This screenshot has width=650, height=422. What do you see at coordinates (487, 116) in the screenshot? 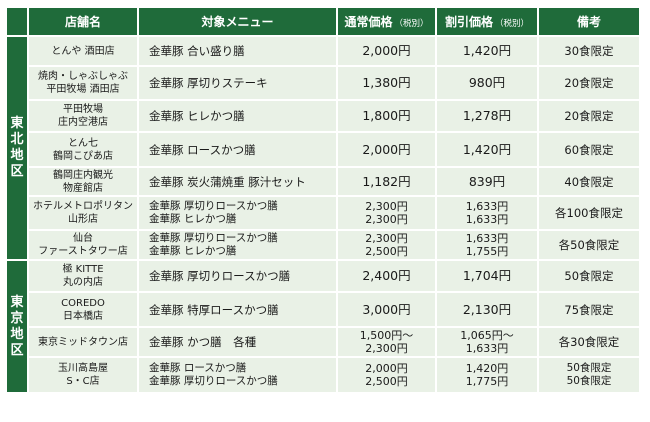
I see `discount-price-cell: 1,278円` at bounding box center [487, 116].